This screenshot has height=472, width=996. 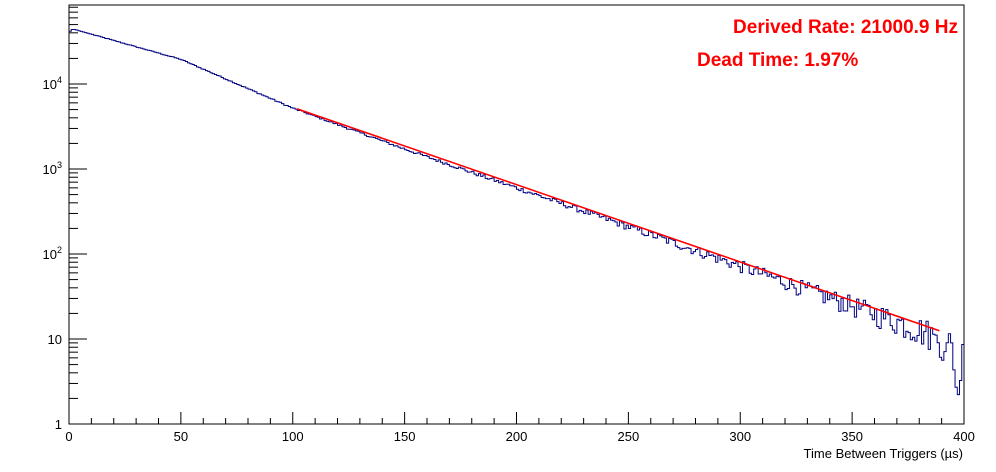 I want to click on y-tick-labels: 1 10 10² 10³ 10⁴, so click(x=52, y=253).